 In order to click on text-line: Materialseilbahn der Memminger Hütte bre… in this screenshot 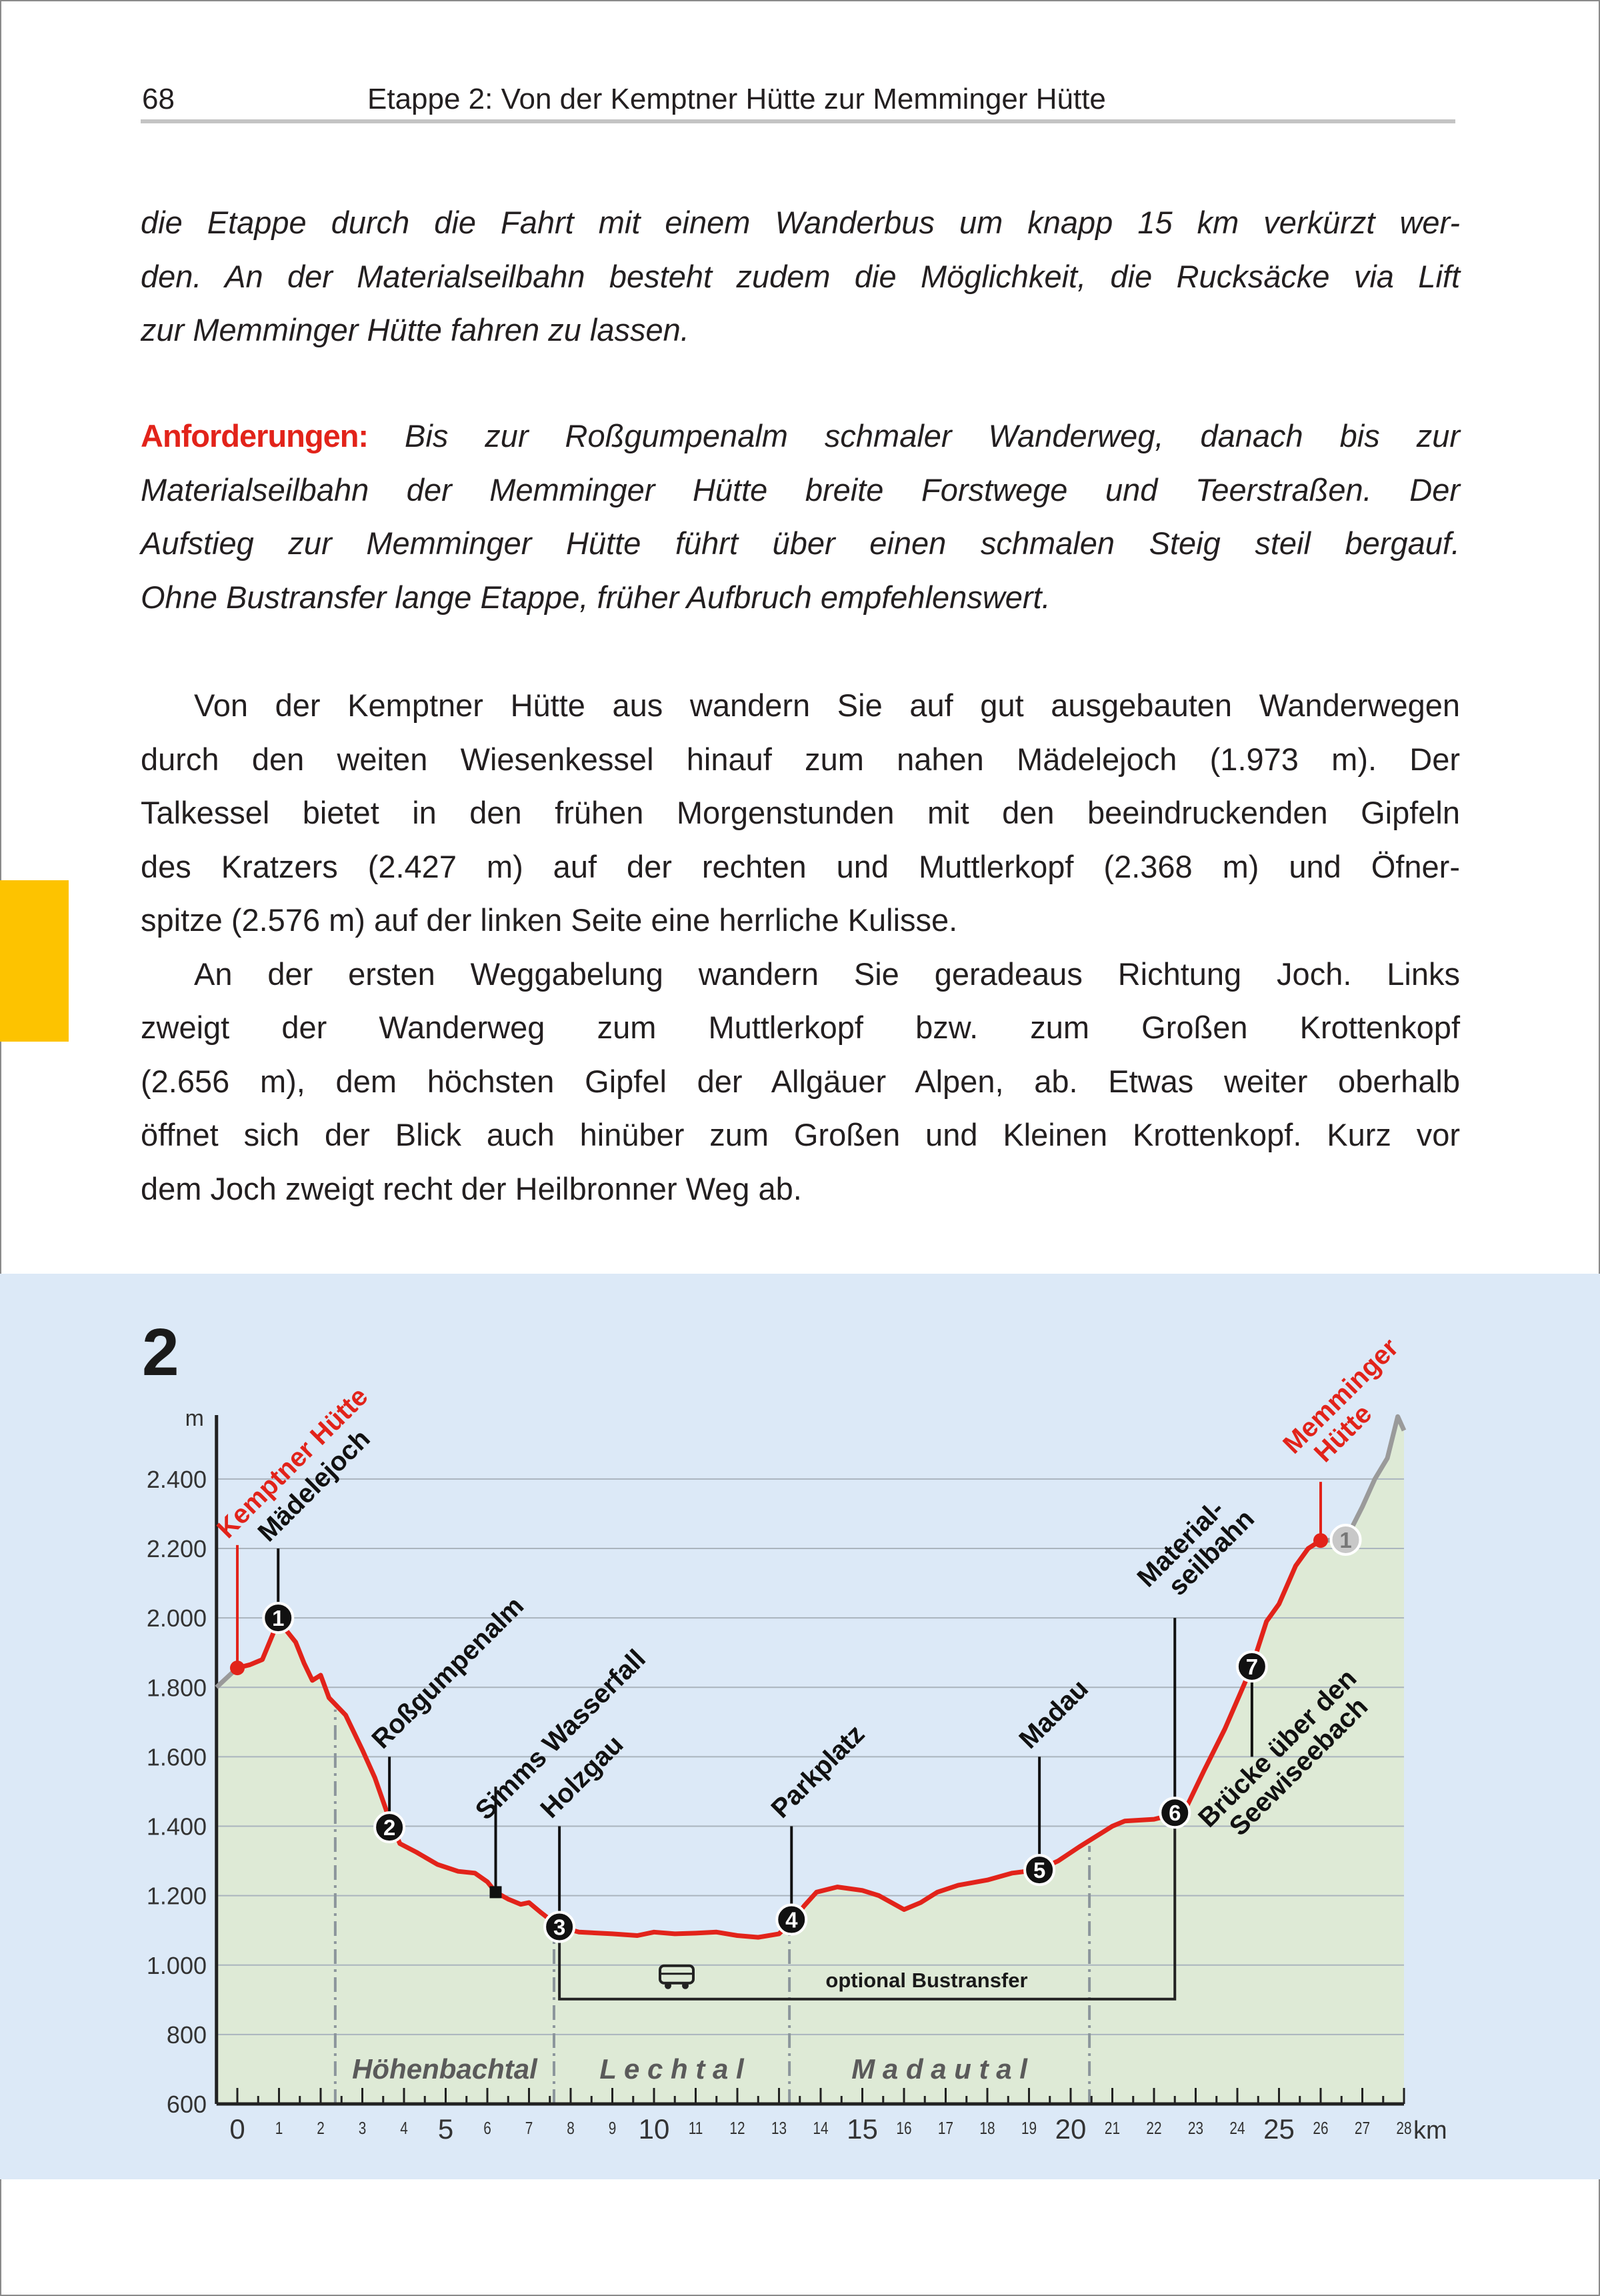, I will do `click(800, 490)`.